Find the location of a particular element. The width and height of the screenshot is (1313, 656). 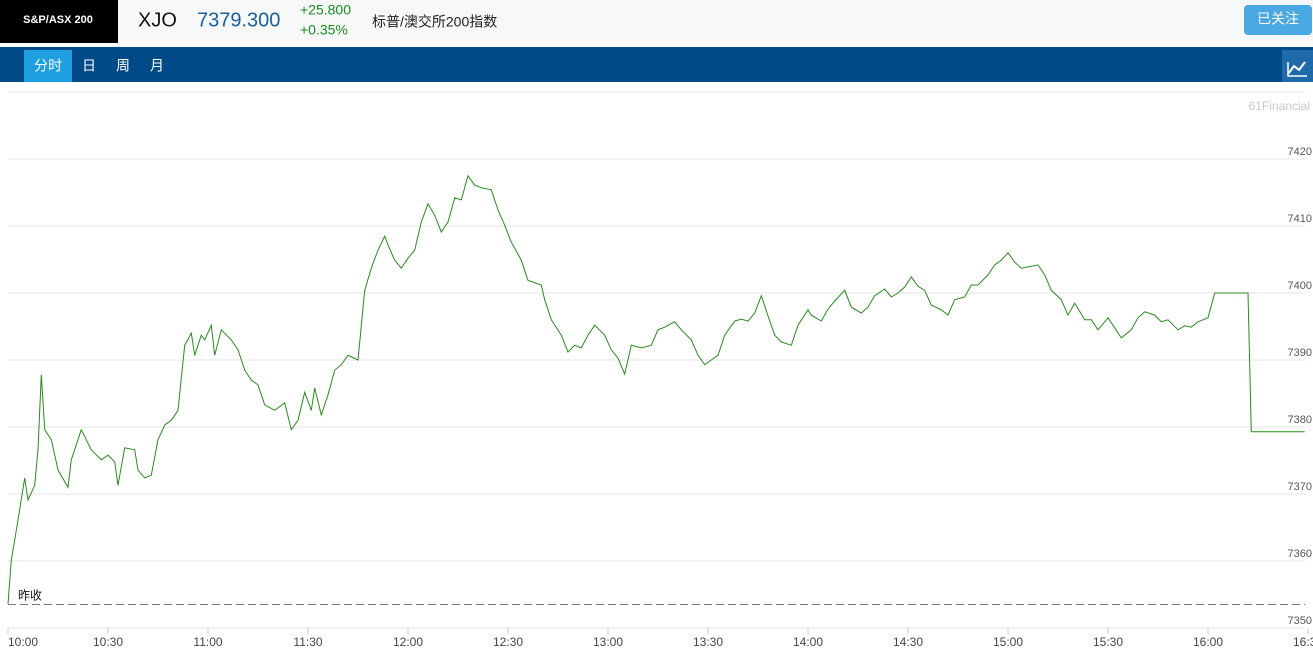

y-tick-label: 7390 is located at coordinates (1300, 353).